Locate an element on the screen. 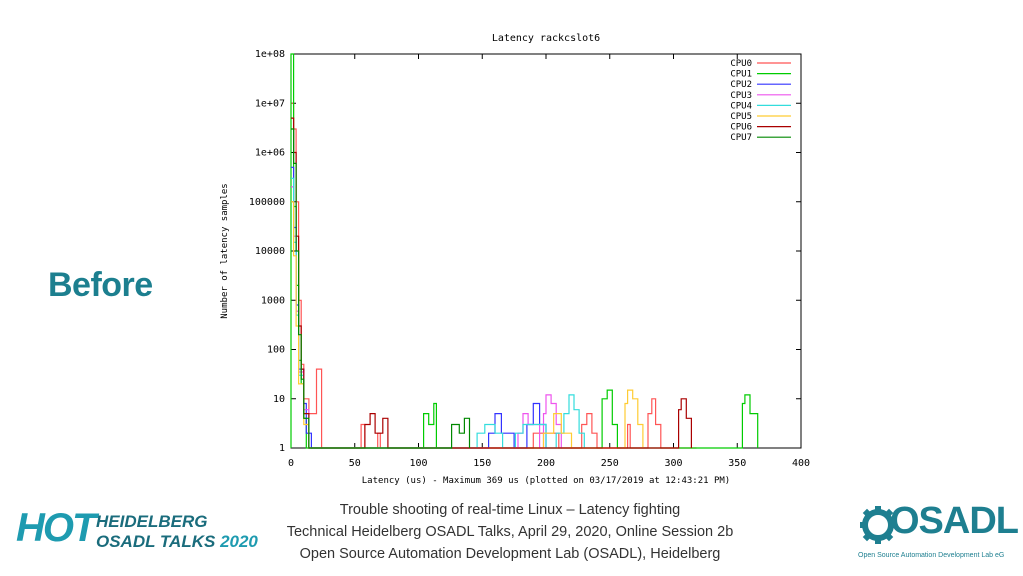 This screenshot has width=1023, height=576. hot-logo-line2: OSADL TALKS 2020 is located at coordinates (177, 542).